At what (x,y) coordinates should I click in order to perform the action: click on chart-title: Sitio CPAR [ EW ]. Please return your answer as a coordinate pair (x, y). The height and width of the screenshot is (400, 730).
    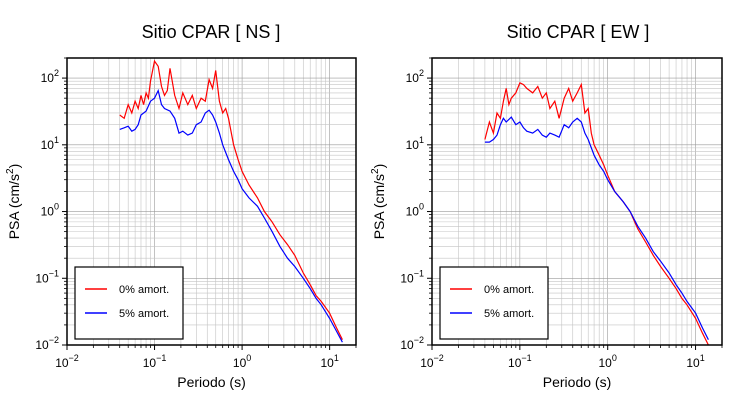
    Looking at the image, I should click on (578, 32).